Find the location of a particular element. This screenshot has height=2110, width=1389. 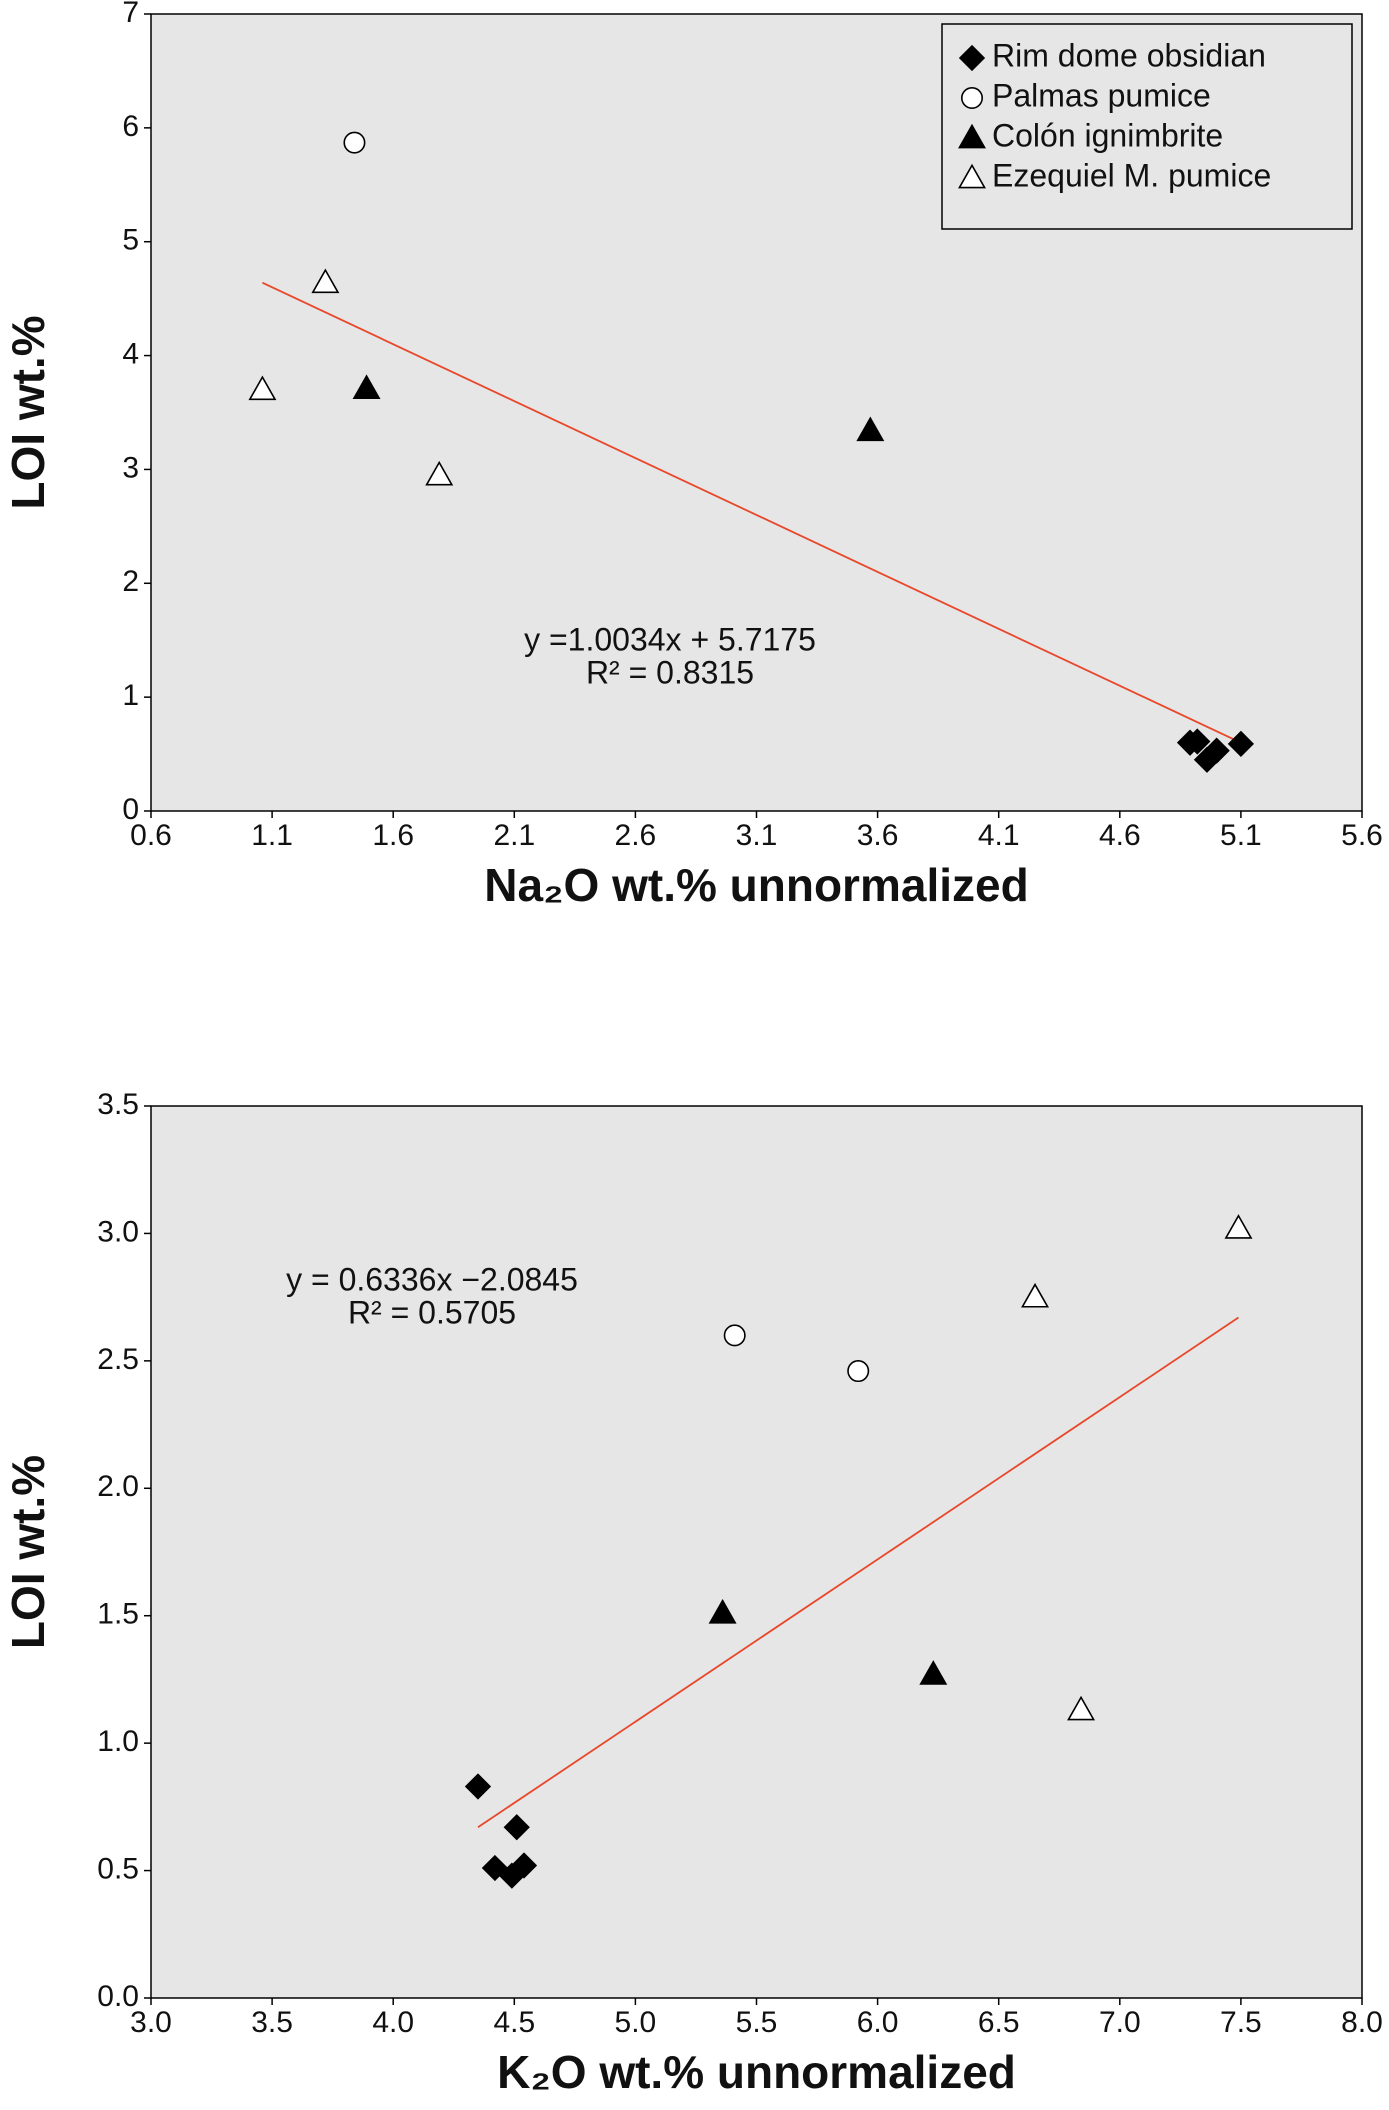

x-tick-label: 2.6 is located at coordinates (636, 835).